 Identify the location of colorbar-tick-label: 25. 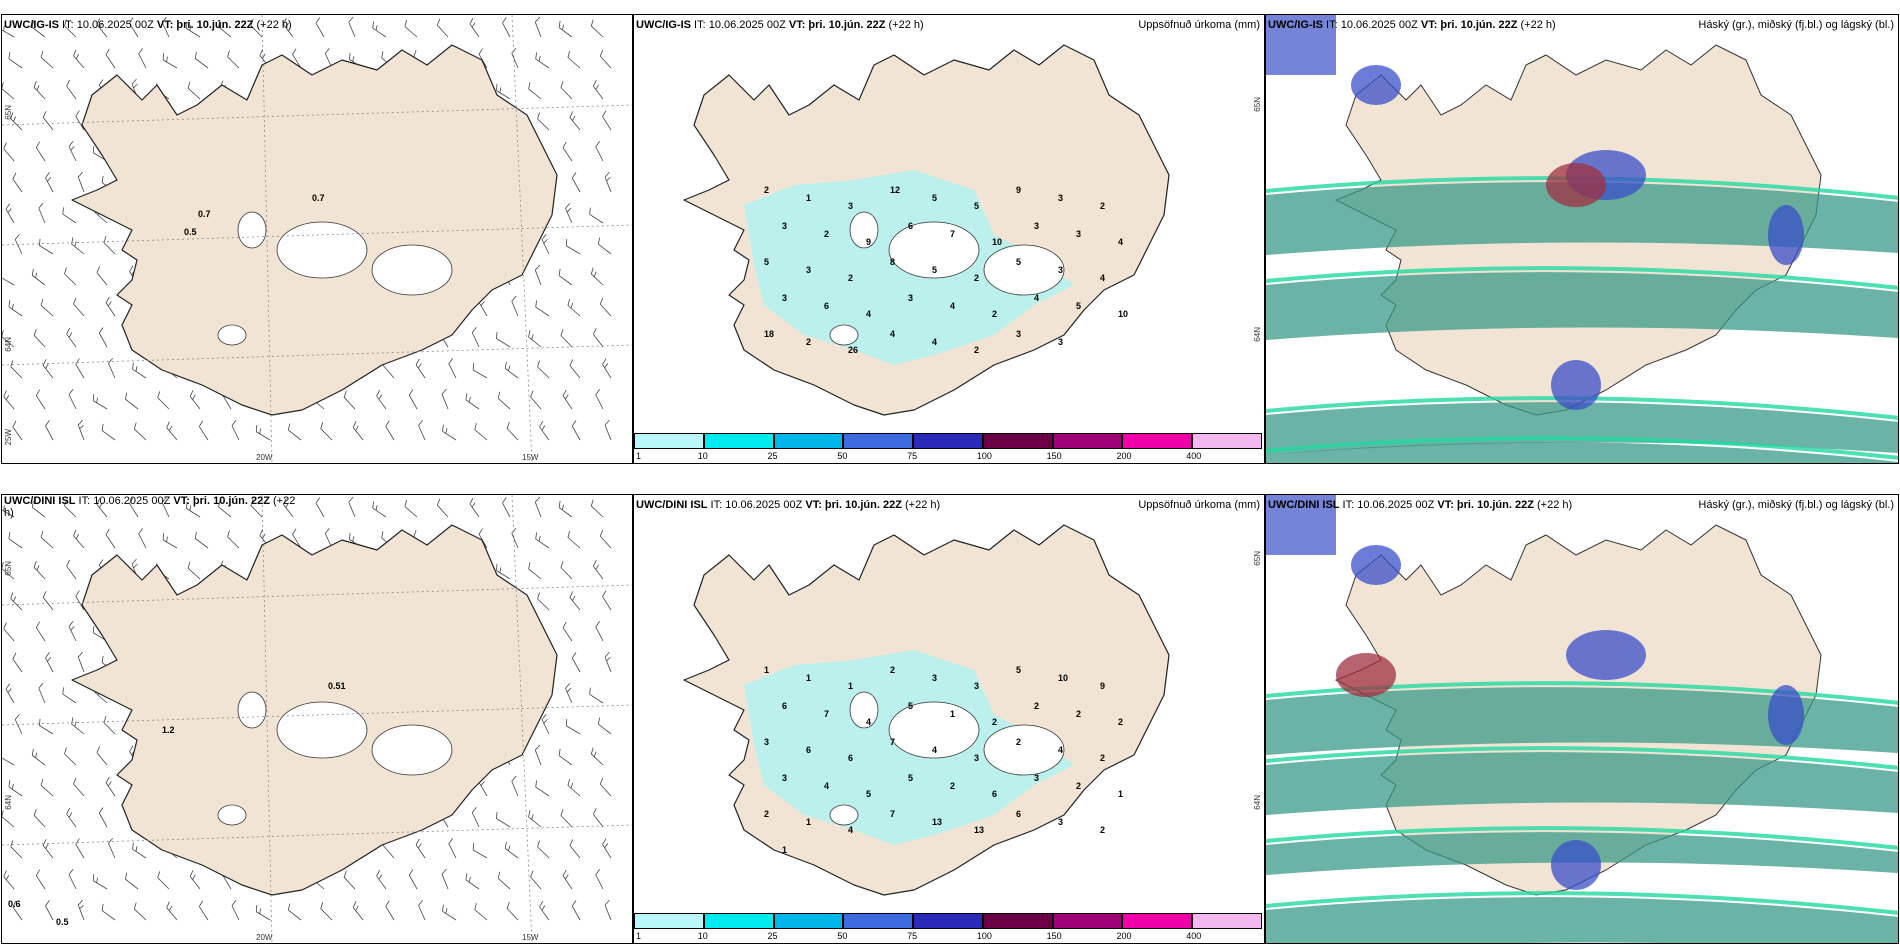
(772, 456).